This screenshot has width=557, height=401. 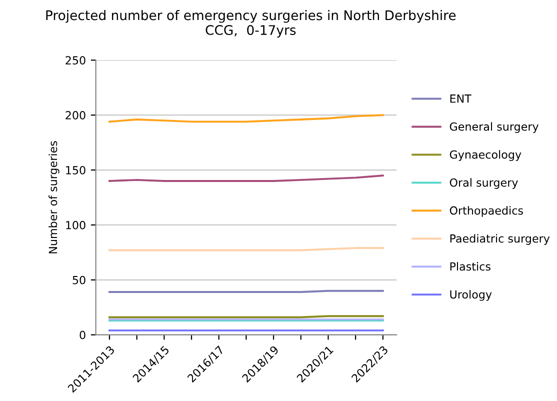 What do you see at coordinates (79, 280) in the screenshot?
I see `y-tick-label: 50` at bounding box center [79, 280].